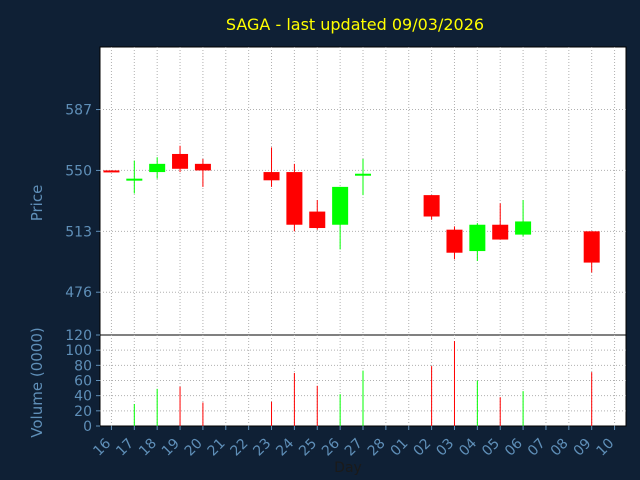 This screenshot has width=640, height=480. What do you see at coordinates (348, 468) in the screenshot?
I see `x-axis-label: Day` at bounding box center [348, 468].